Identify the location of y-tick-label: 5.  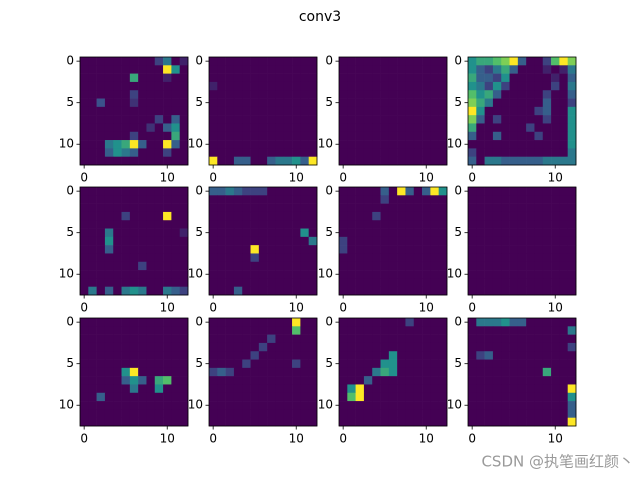
(70, 363).